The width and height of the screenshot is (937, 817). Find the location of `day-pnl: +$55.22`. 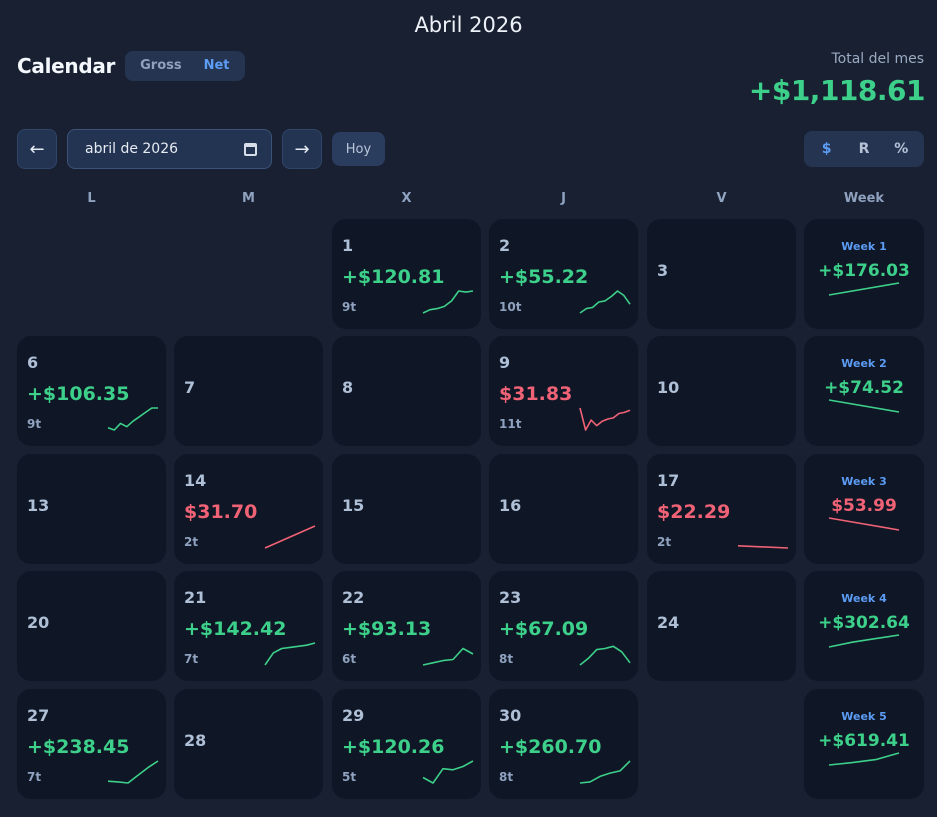

day-pnl: +$55.22 is located at coordinates (544, 277).